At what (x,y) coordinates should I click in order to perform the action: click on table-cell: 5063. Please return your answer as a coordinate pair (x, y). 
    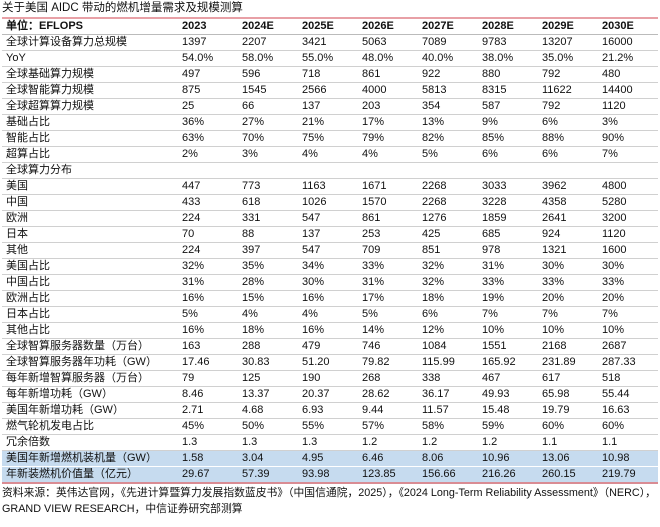
    Looking at the image, I should click on (388, 42).